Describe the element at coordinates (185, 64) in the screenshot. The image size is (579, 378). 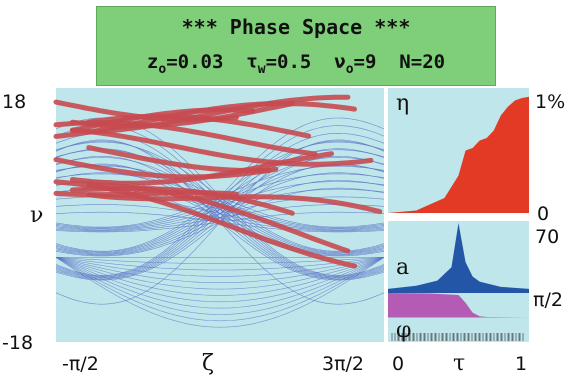
I see `param-z0: zo=0.03` at that location.